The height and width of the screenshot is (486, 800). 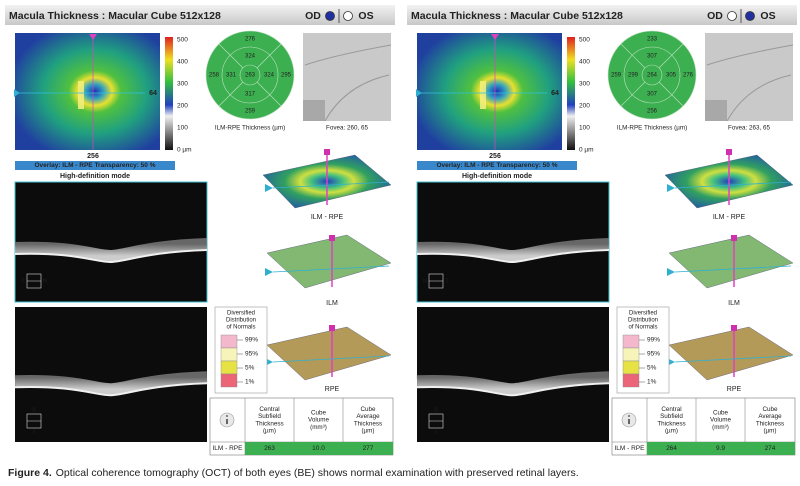 I want to click on table-value: 274, so click(x=770, y=448).